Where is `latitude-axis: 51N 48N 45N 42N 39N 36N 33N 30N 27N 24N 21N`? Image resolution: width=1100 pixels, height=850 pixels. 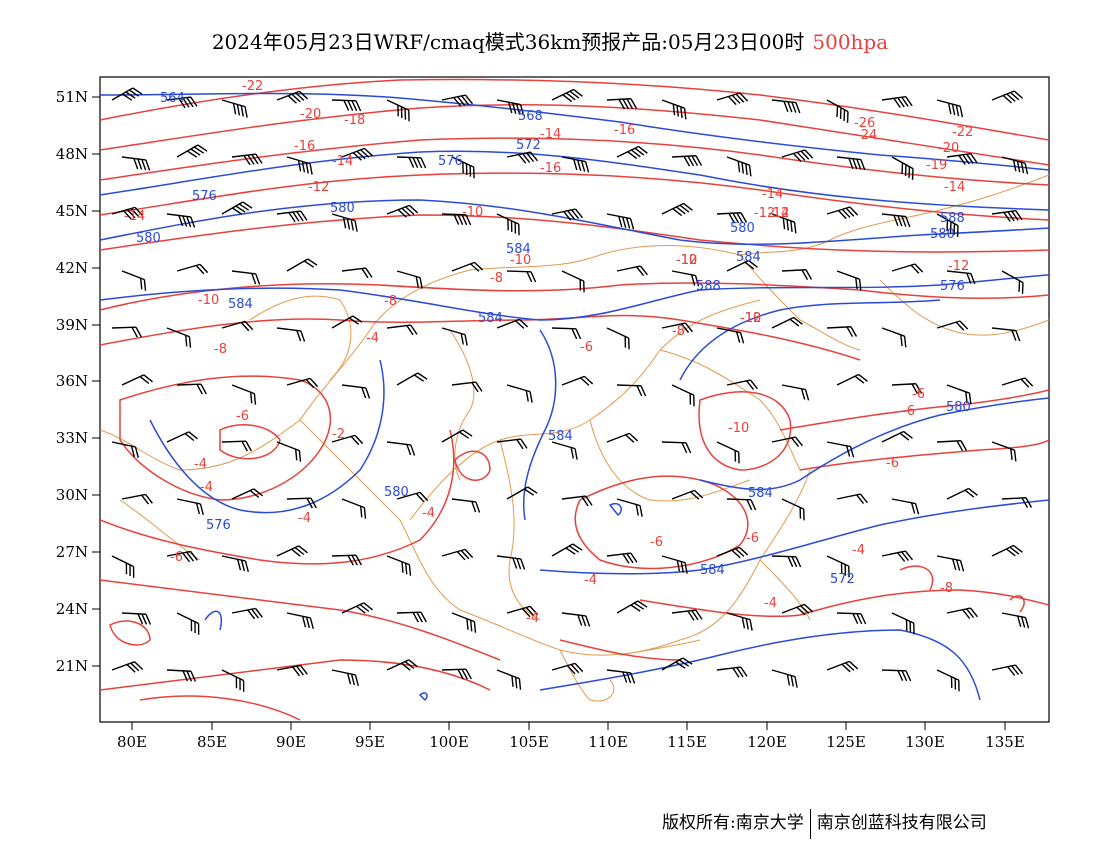
latitude-axis: 51N 48N 45N 42N 39N 36N 33N 30N 27N 24N 21N is located at coordinates (78, 381).